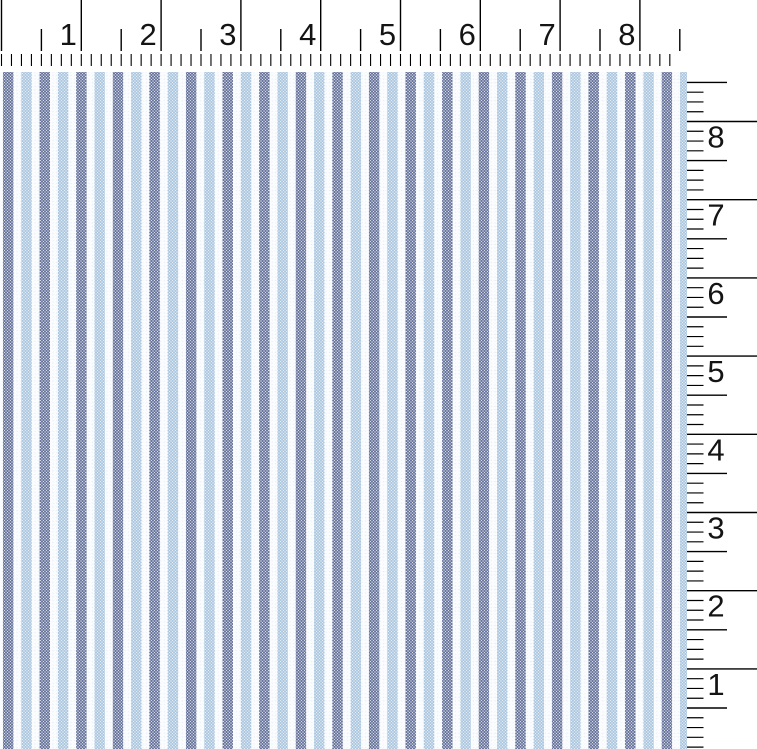  Describe the element at coordinates (467, 34) in the screenshot. I see `top-ruler-label-6: 6` at that location.